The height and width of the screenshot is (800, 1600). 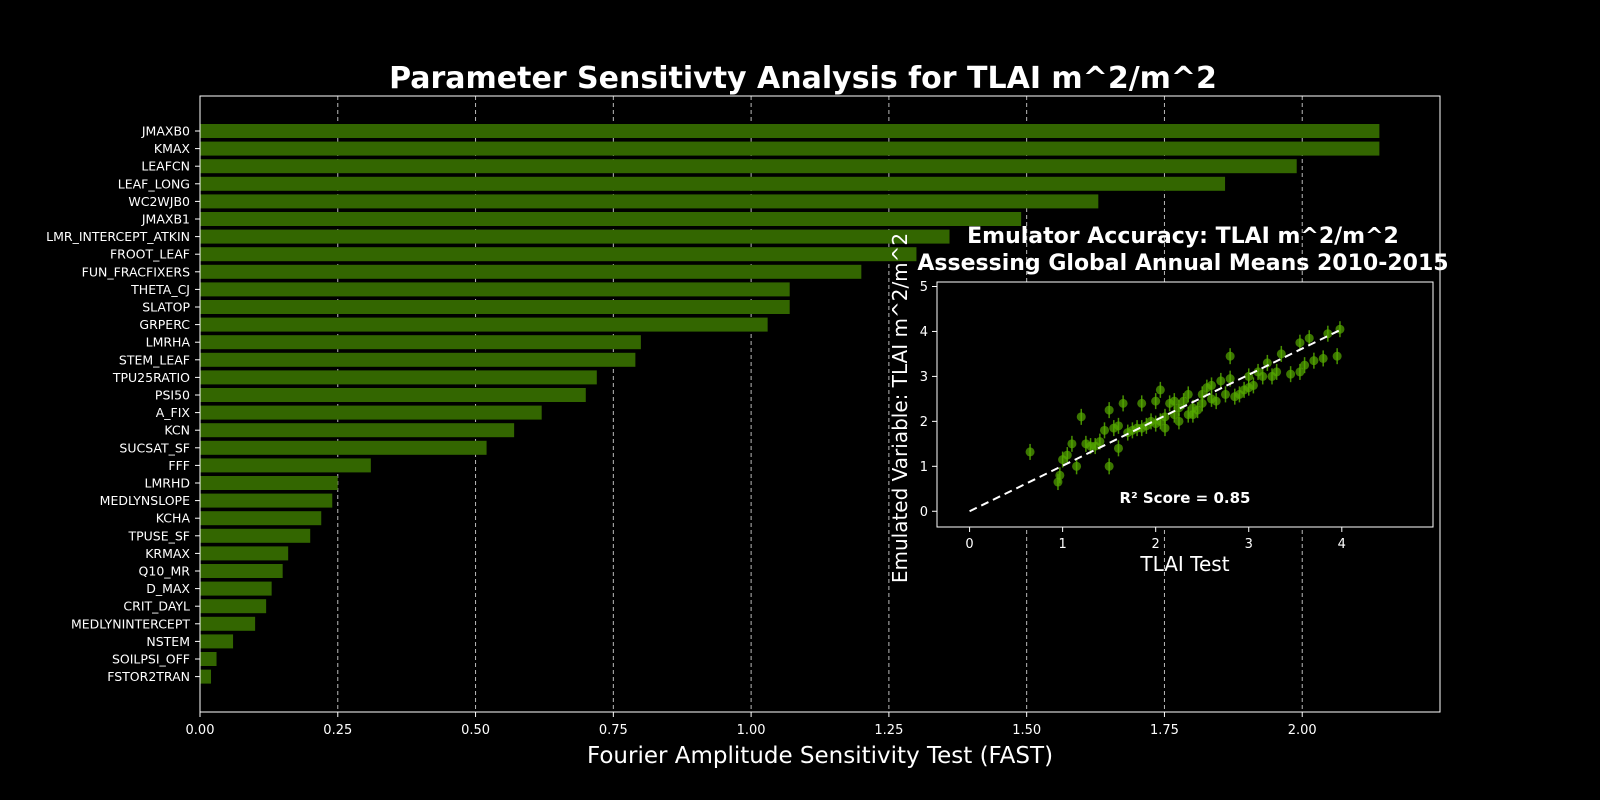 What do you see at coordinates (168, 342) in the screenshot?
I see `category-label: LMRHA` at bounding box center [168, 342].